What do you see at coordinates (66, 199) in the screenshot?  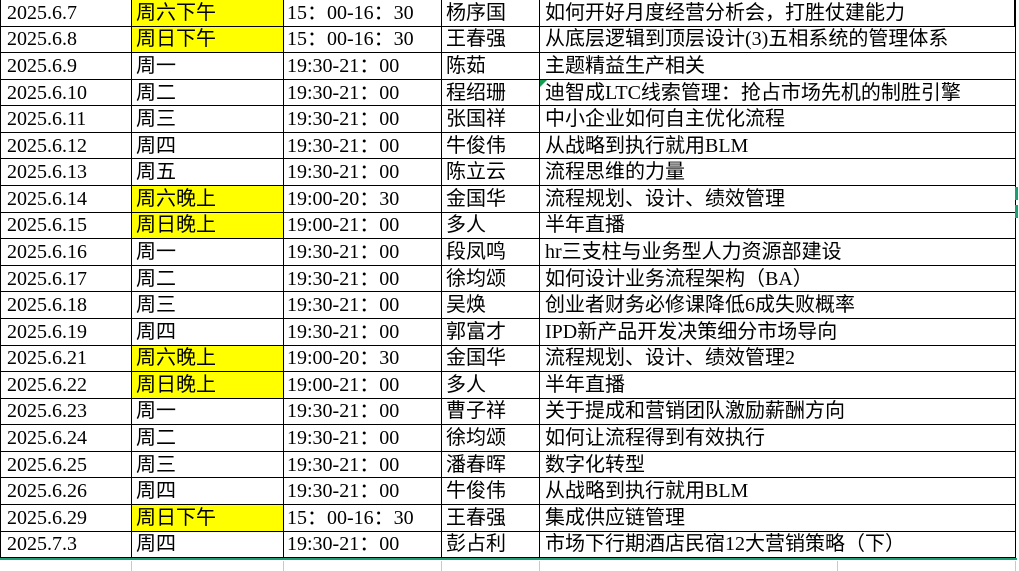 I see `date-cell: 2025.6.14` at bounding box center [66, 199].